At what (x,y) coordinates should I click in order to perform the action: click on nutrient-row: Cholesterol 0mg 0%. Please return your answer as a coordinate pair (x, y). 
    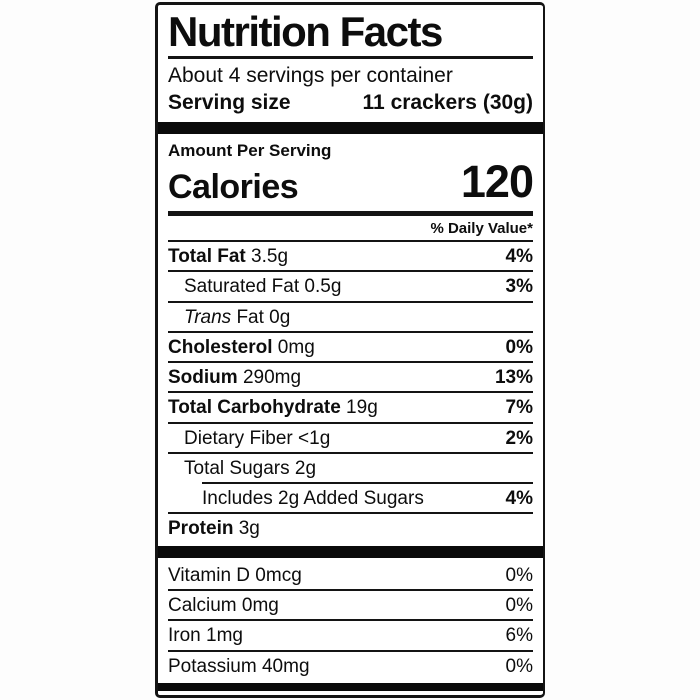
    Looking at the image, I should click on (350, 347).